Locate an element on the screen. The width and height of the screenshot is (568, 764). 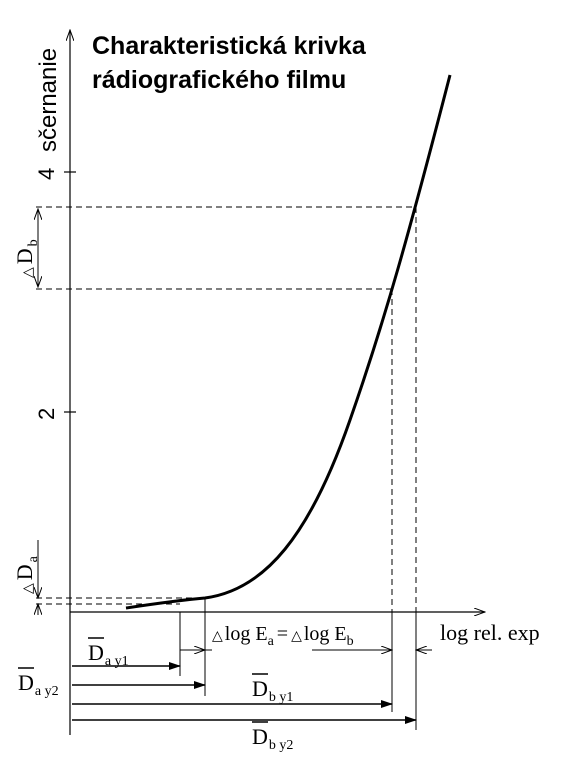
title-line-1: Charakteristická krivka is located at coordinates (229, 46).